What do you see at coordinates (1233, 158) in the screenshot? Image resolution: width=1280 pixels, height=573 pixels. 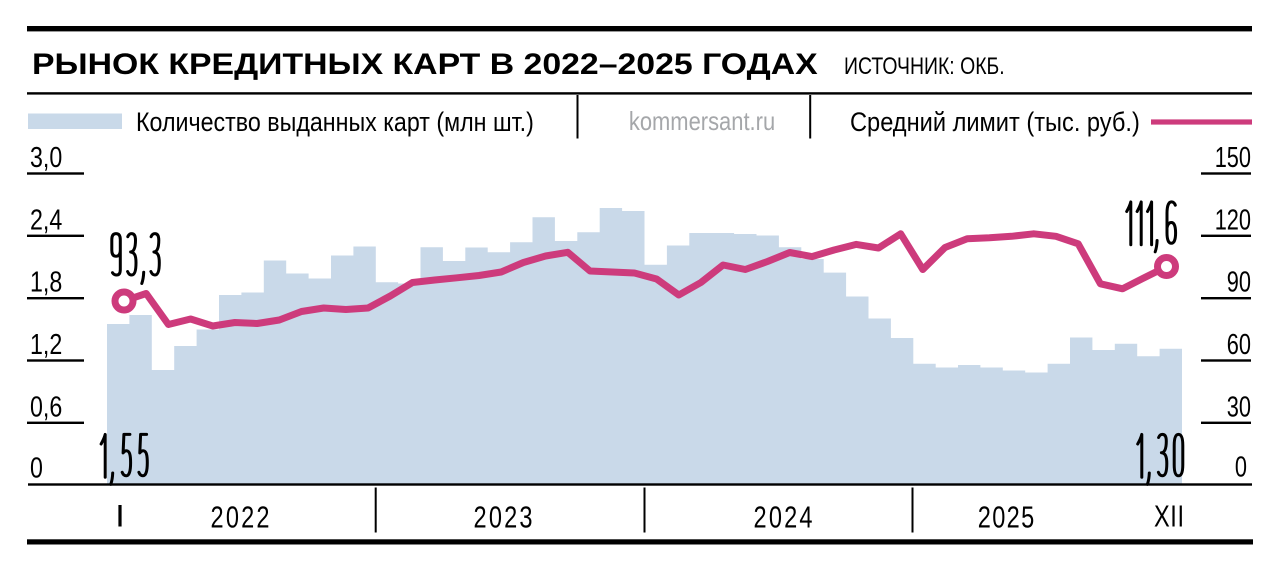 I see `svg-text: 150` at bounding box center [1233, 158].